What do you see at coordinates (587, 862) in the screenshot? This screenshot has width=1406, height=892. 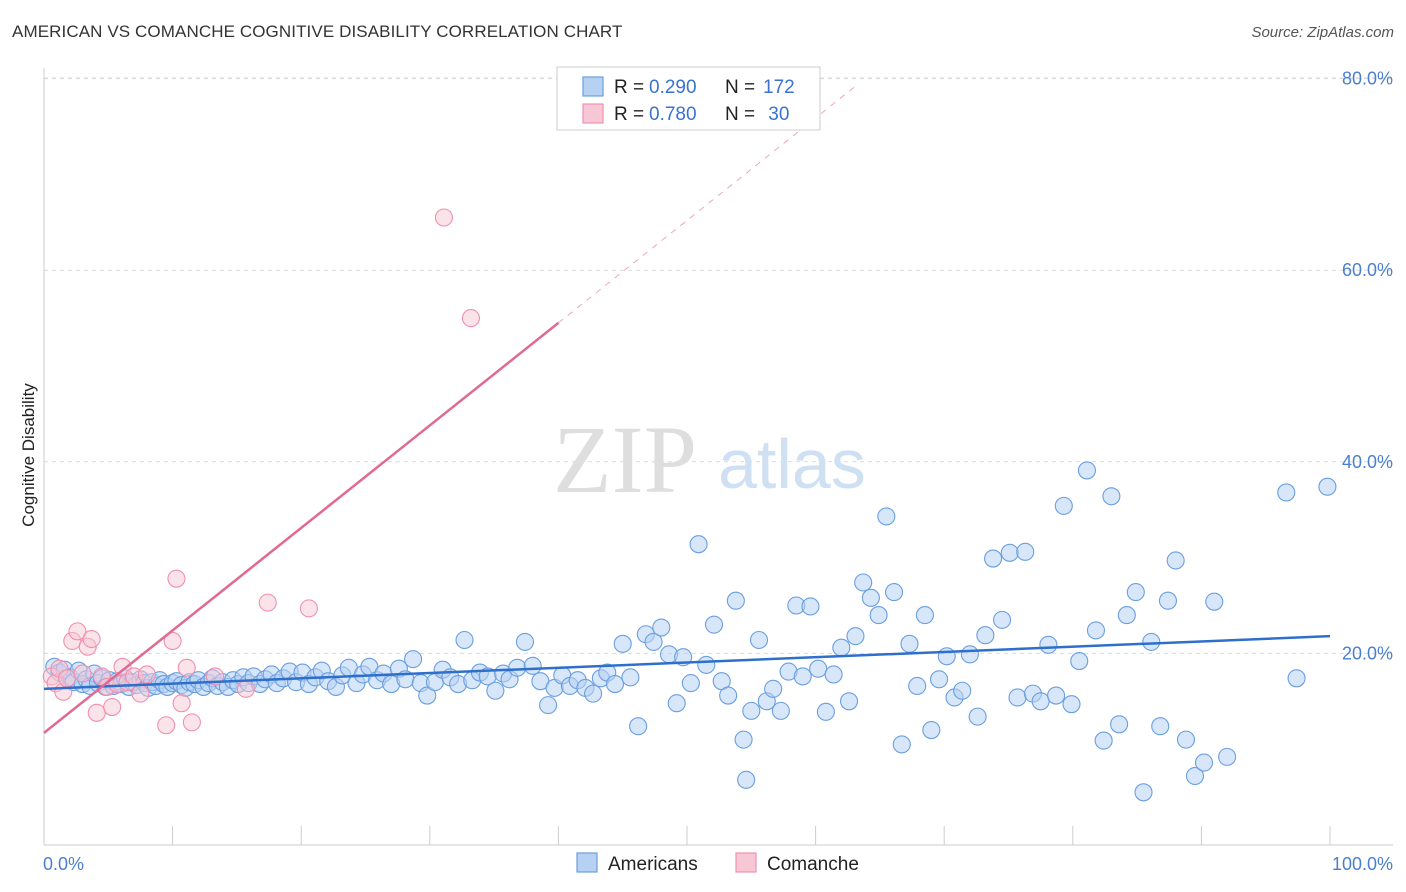 I see `legend-bottom-swatch-americans` at bounding box center [587, 862].